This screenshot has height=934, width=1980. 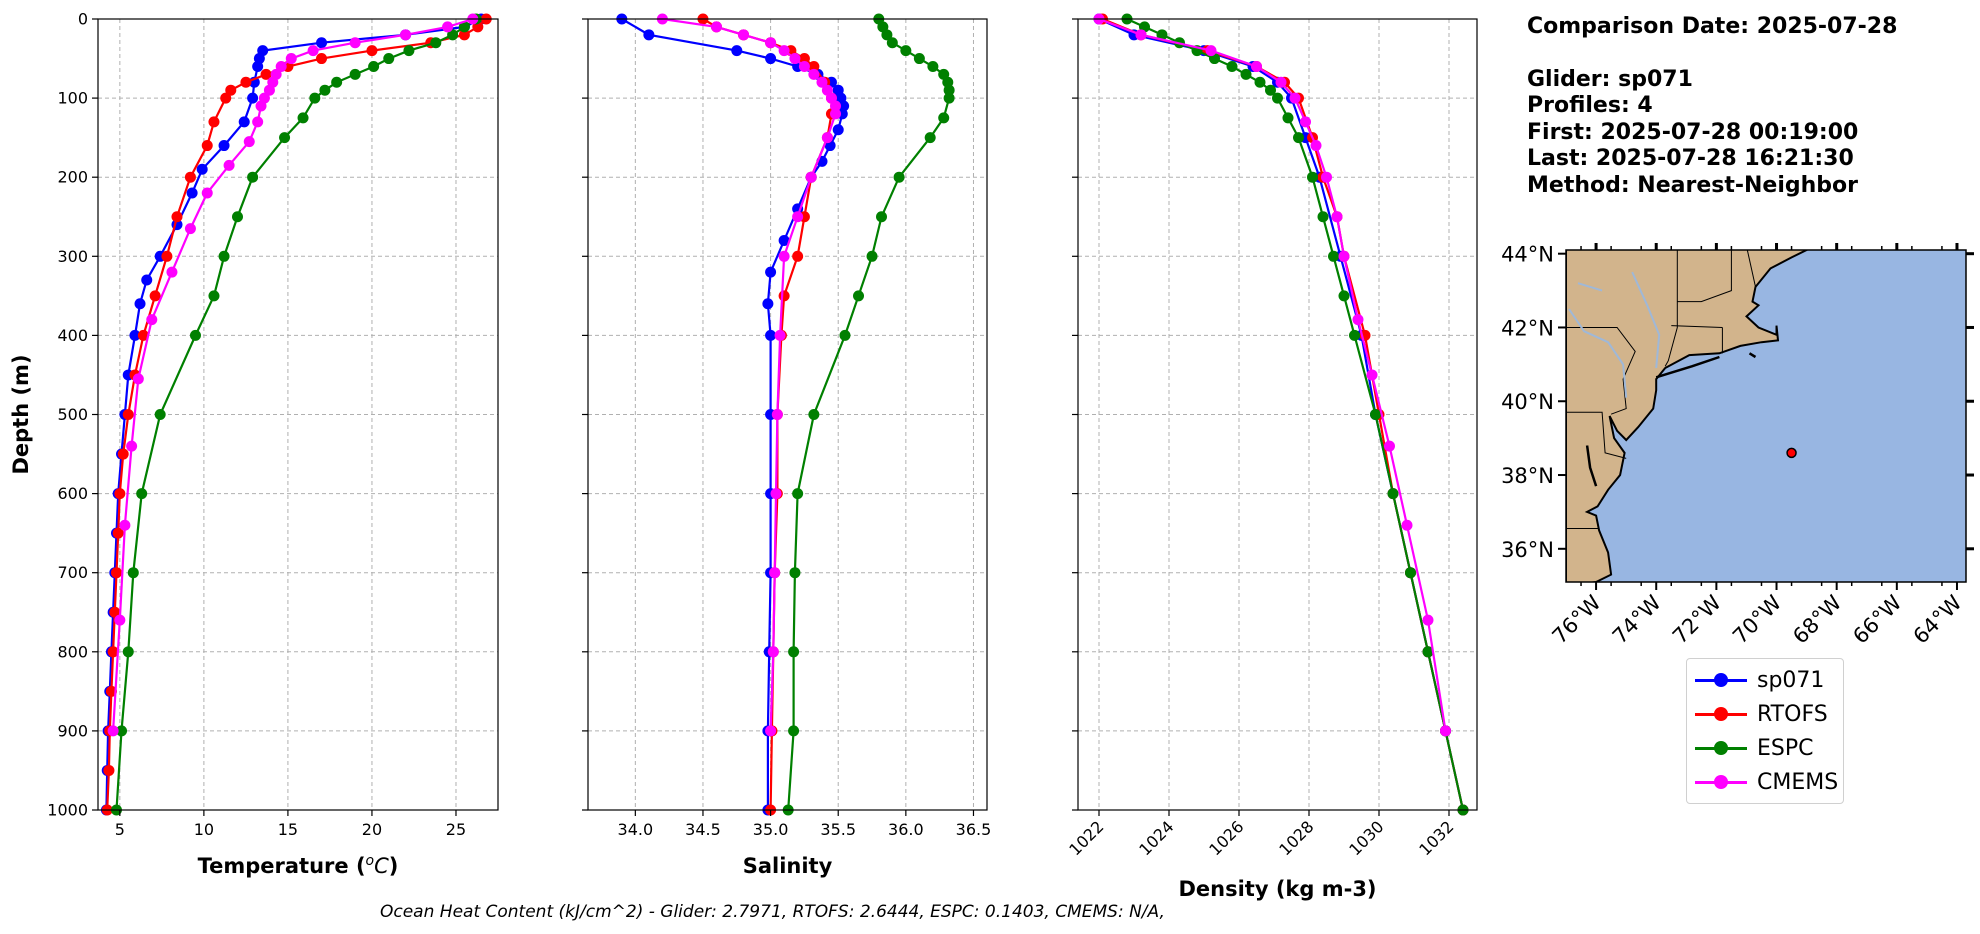 What do you see at coordinates (1527, 328) in the screenshot?
I see `lat-label: 42°N` at bounding box center [1527, 328].